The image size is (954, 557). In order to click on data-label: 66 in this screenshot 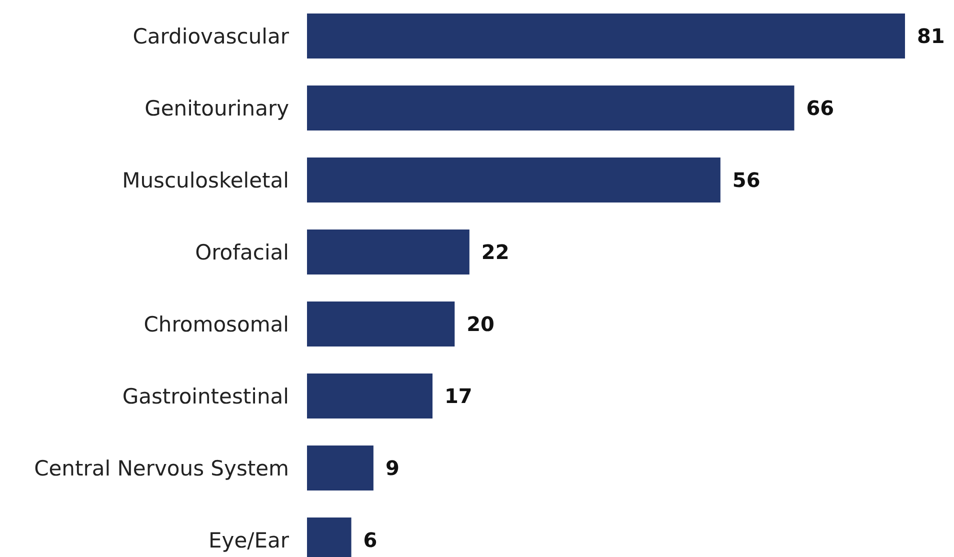, I will do `click(820, 108)`.